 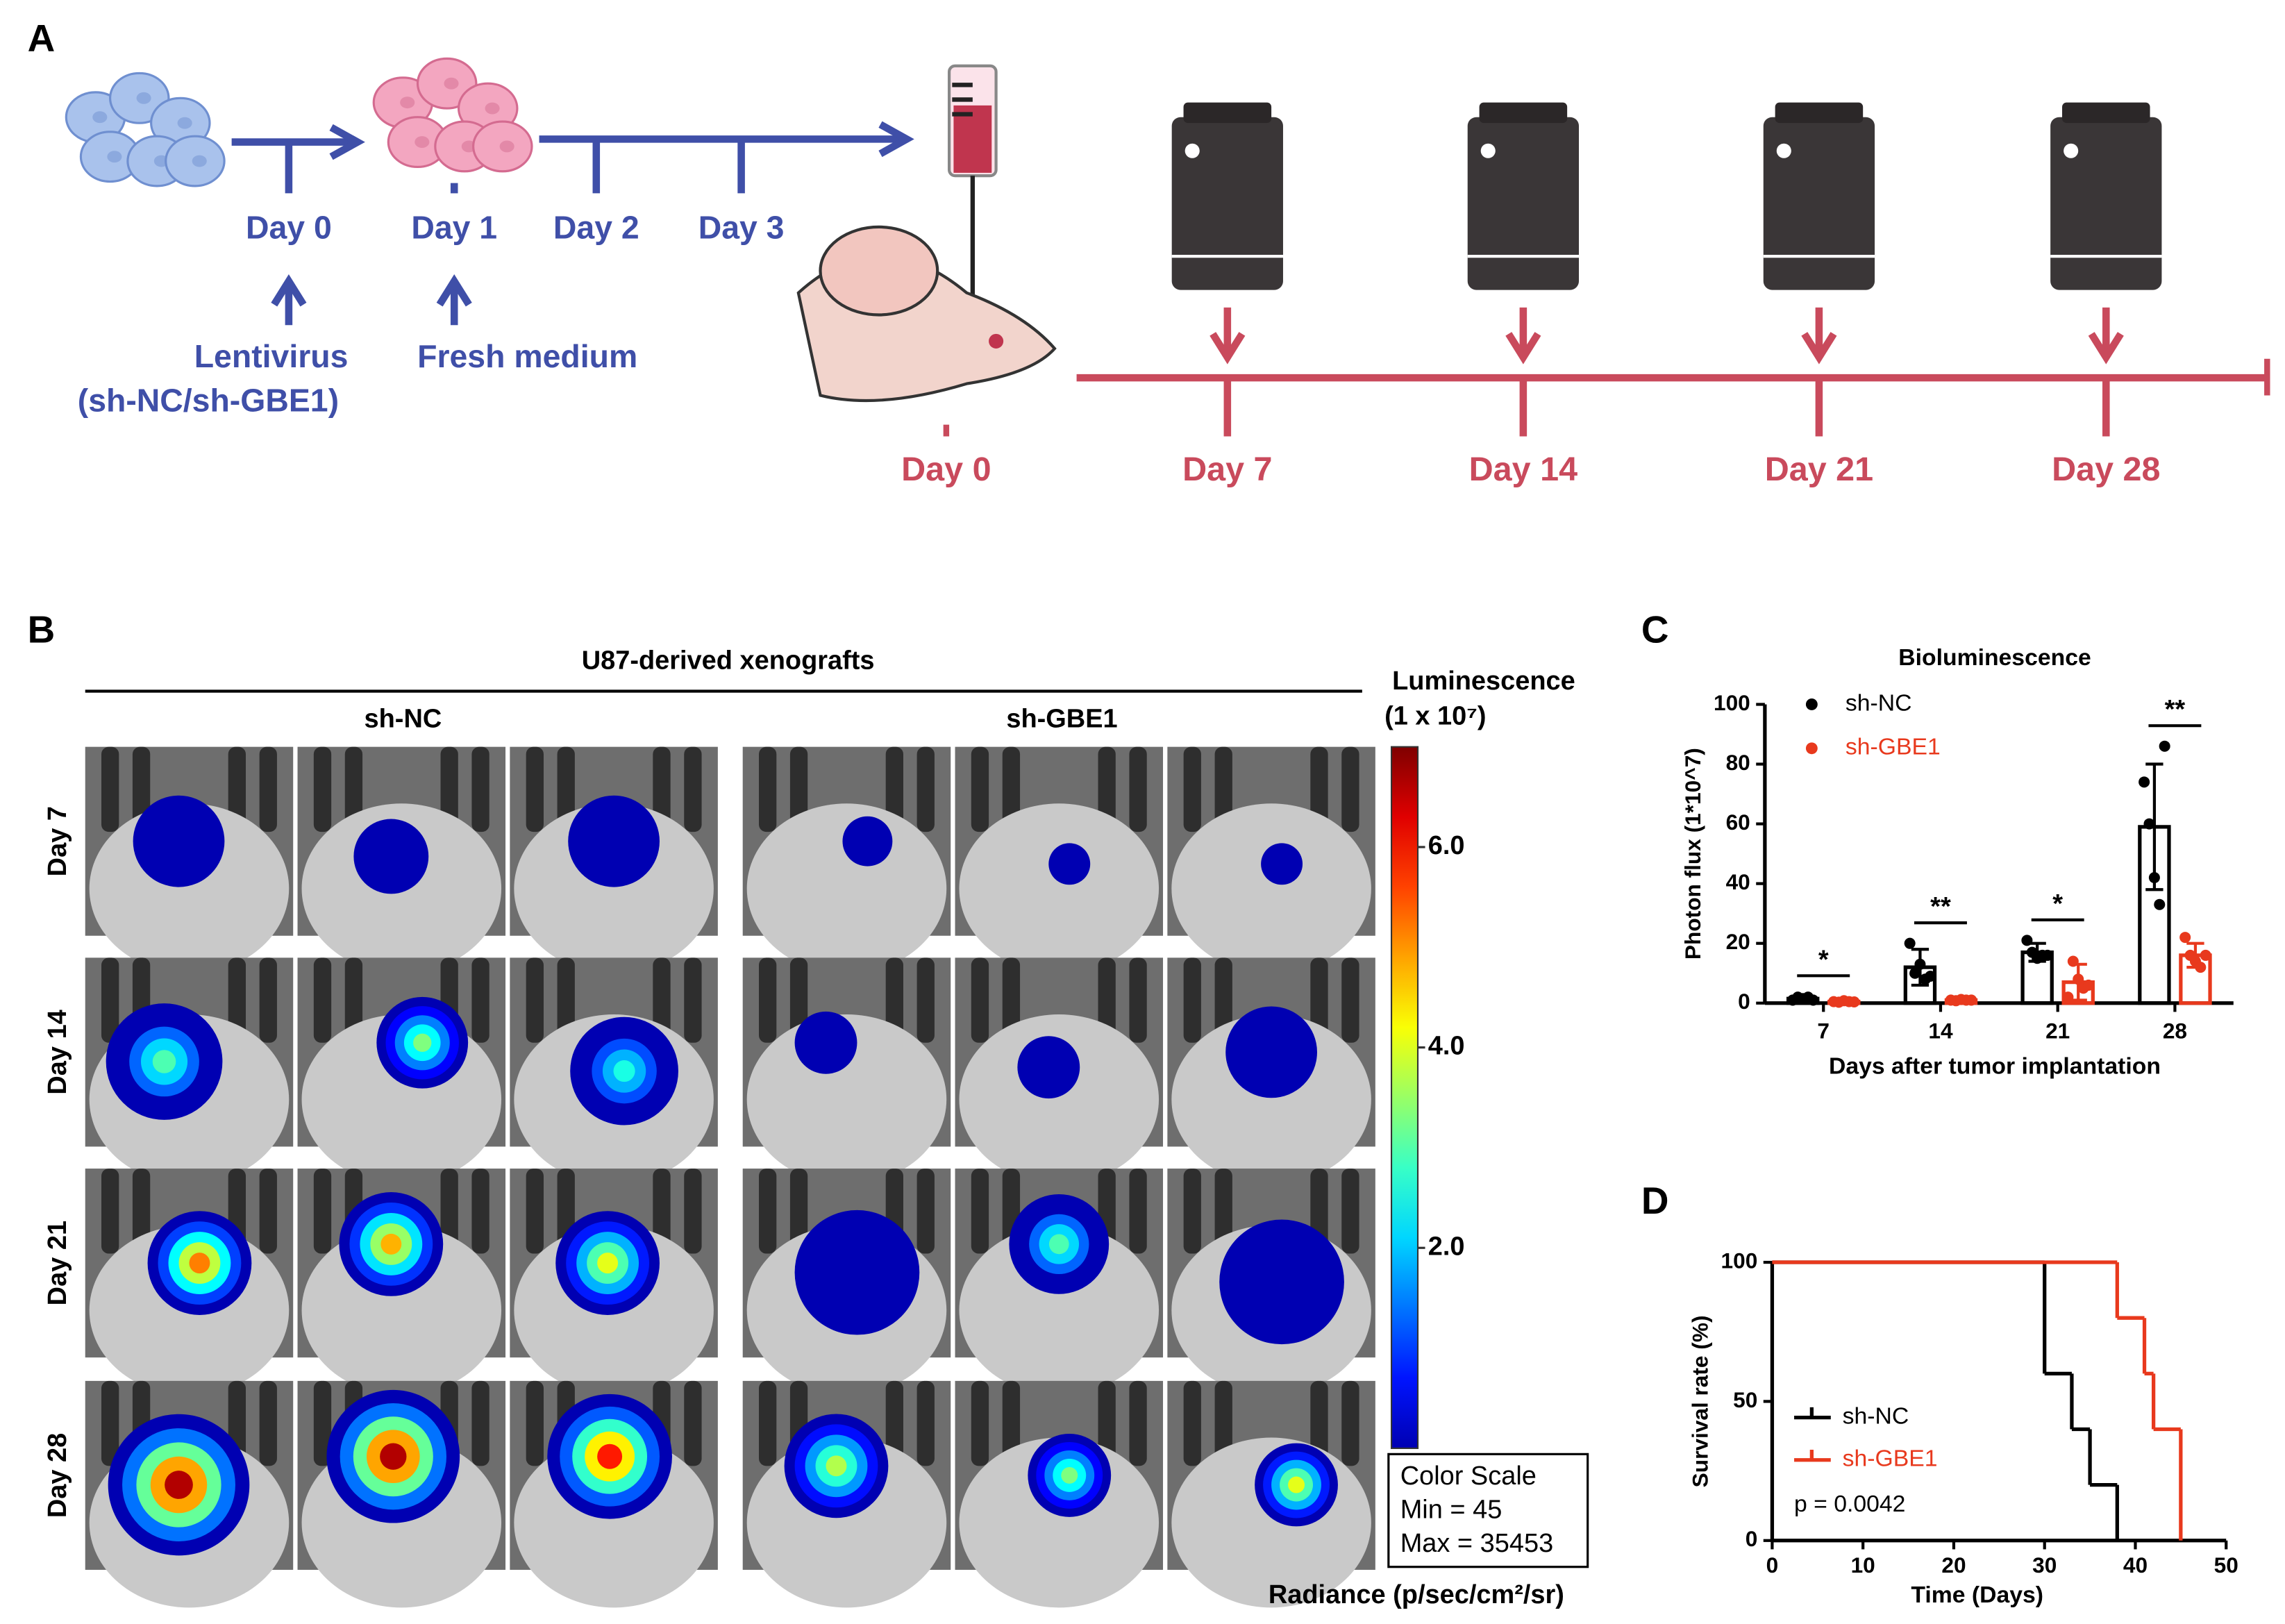 I want to click on x-axis-label: Days after tumor implantation, so click(x=1995, y=1066).